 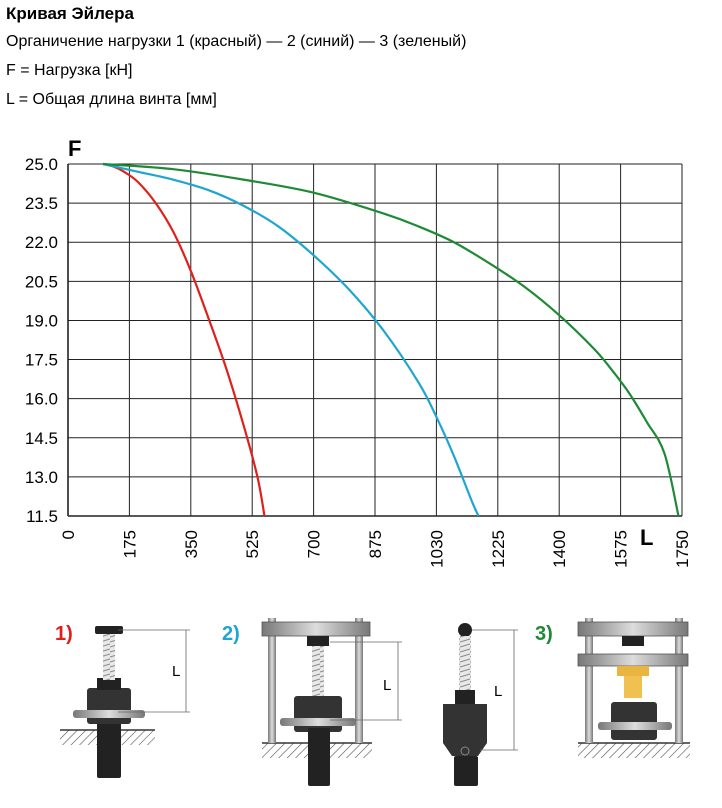 I want to click on diagram-1: 1) L, so click(x=122, y=700).